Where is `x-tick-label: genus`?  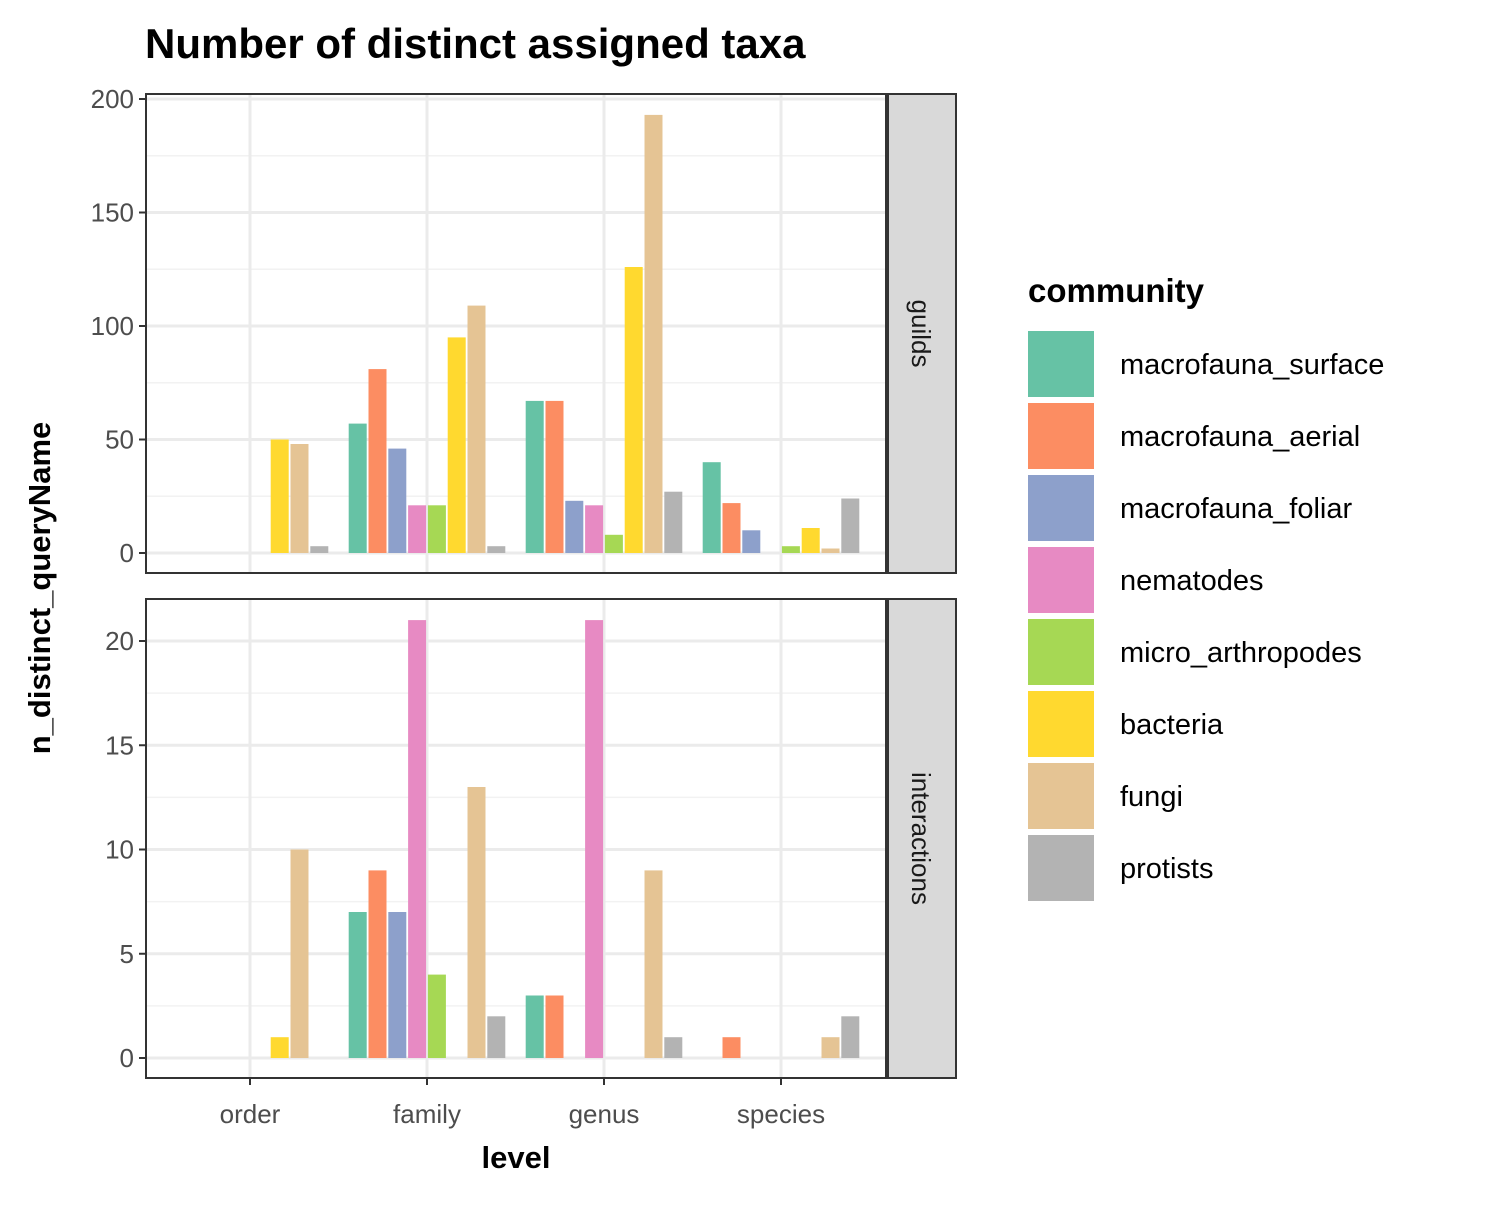
x-tick-label: genus is located at coordinates (604, 1114).